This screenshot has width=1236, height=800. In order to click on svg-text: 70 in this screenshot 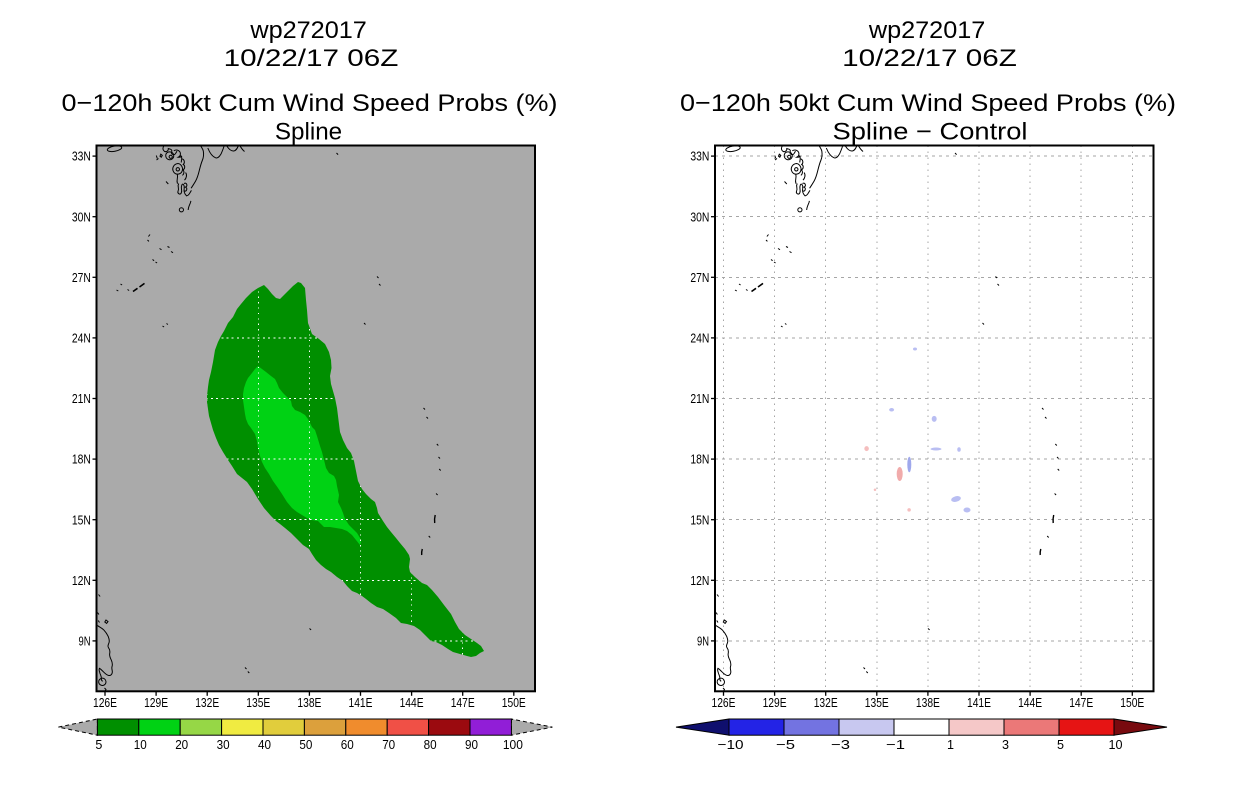, I will do `click(388, 744)`.